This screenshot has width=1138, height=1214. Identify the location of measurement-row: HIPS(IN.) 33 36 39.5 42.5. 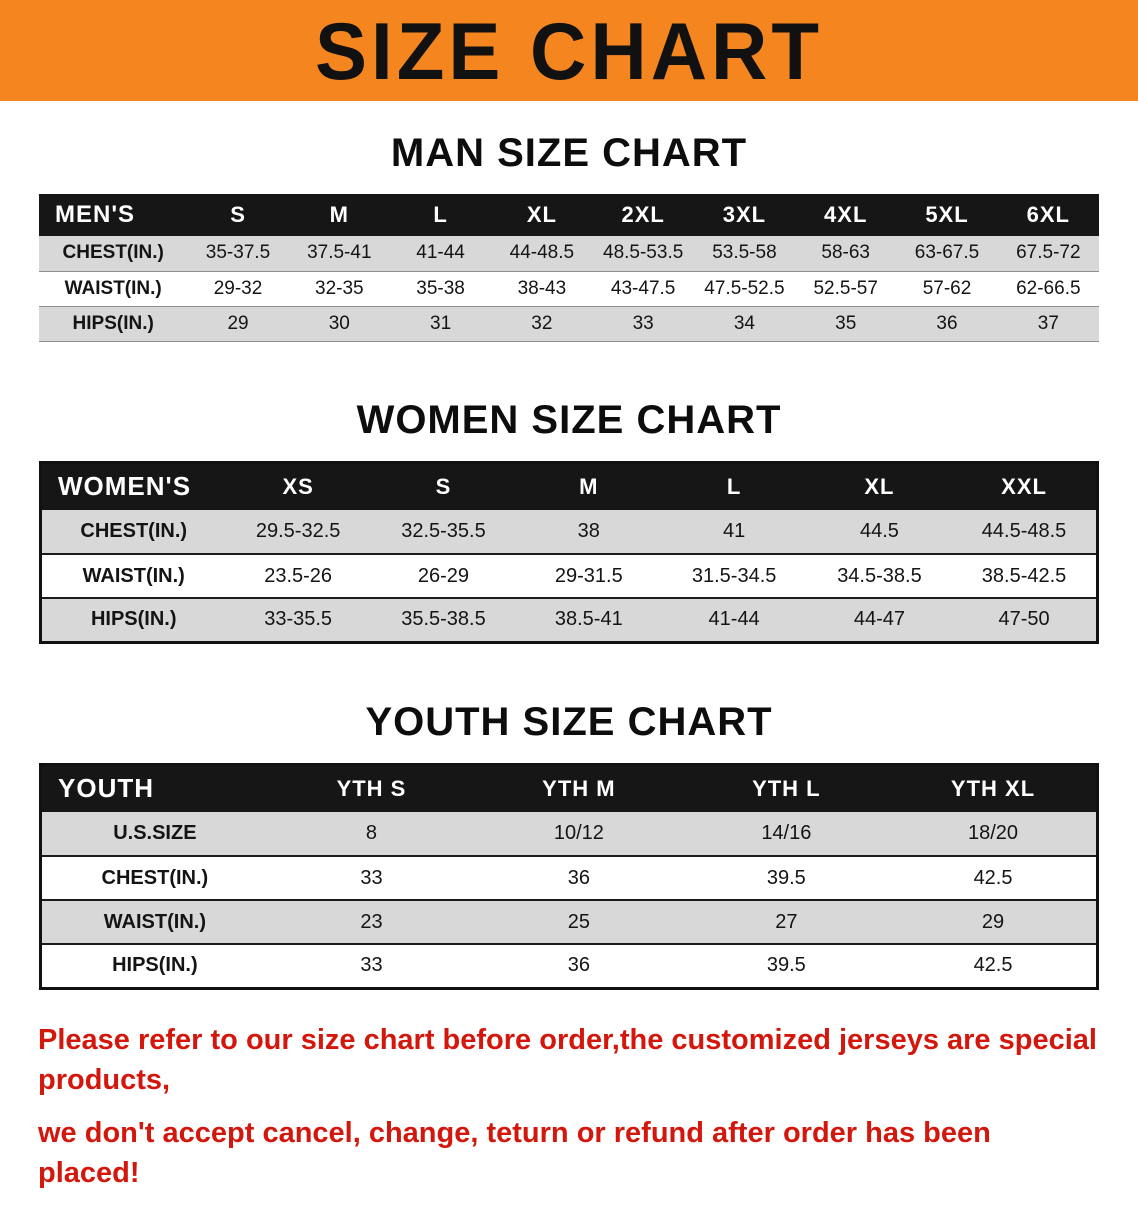
(569, 966).